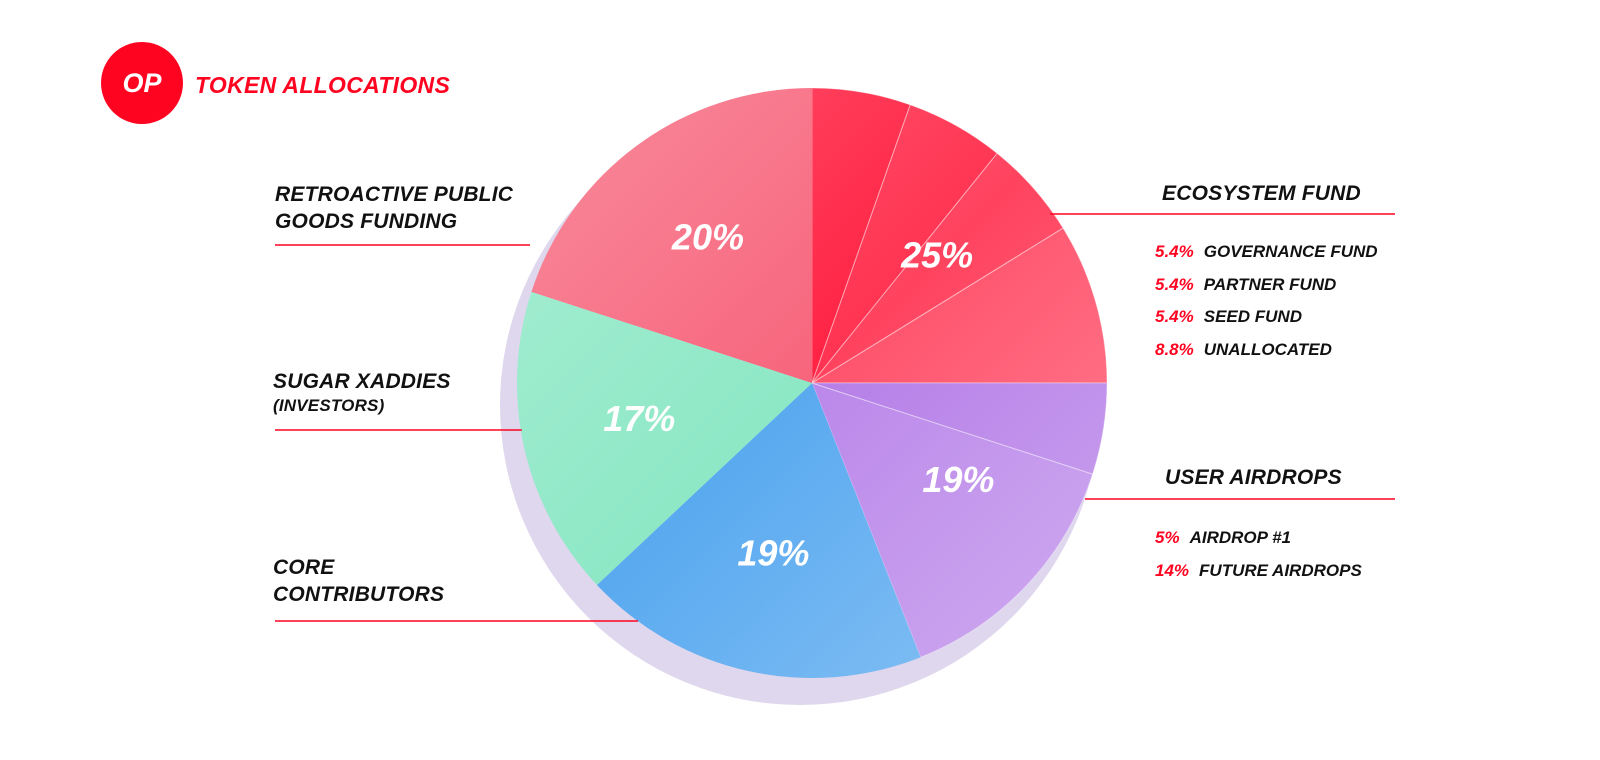 The width and height of the screenshot is (1600, 760). What do you see at coordinates (1280, 570) in the screenshot?
I see `breakdown-name: FUTURE AIRDROPS` at bounding box center [1280, 570].